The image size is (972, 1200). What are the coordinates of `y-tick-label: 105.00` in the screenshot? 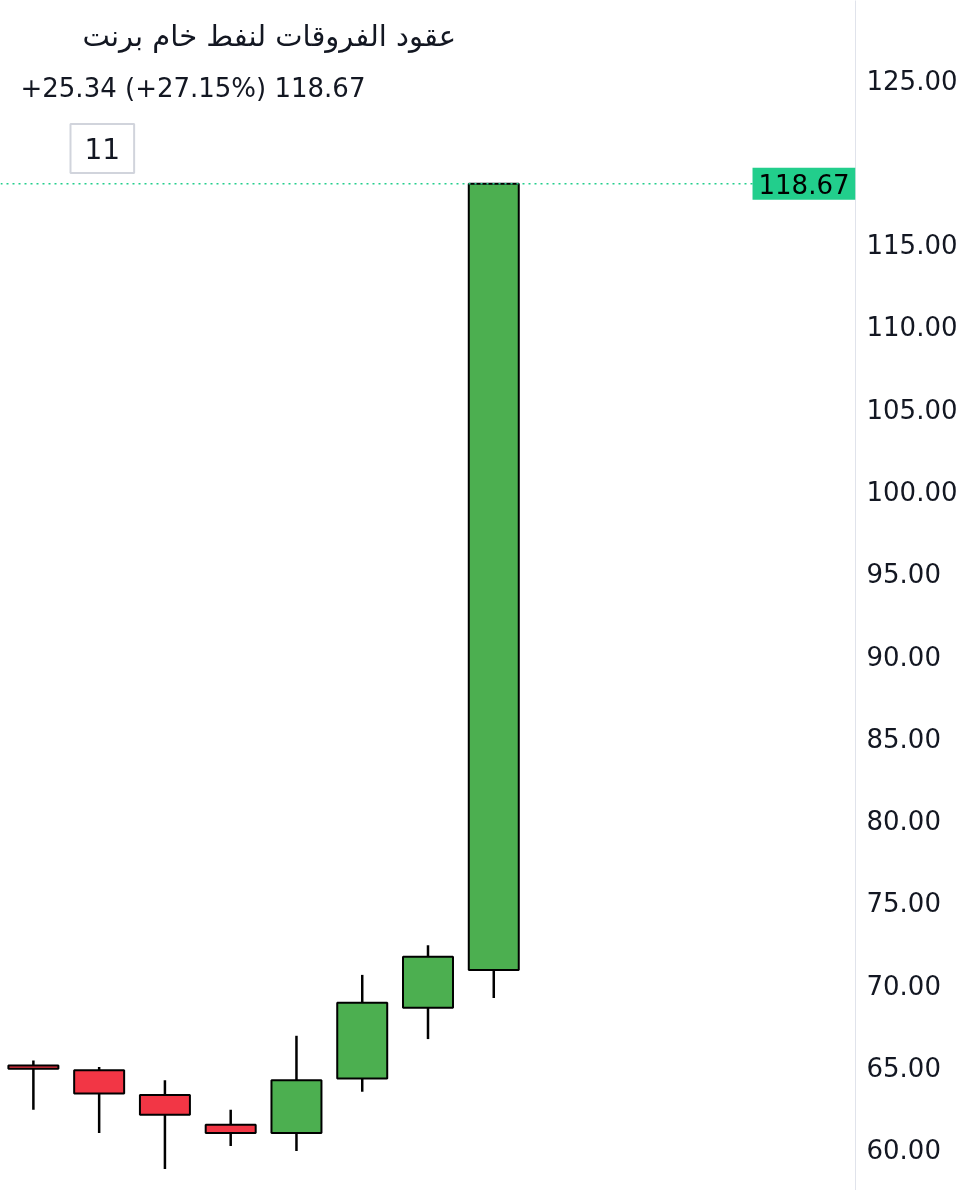 It's located at (912, 409).